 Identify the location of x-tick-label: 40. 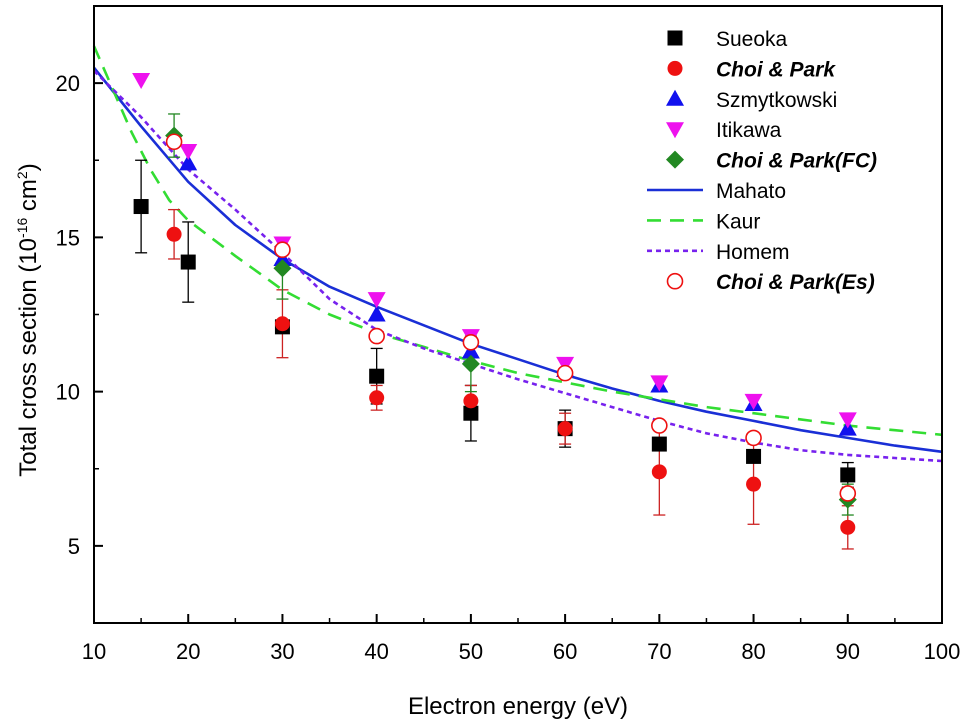
(376, 651).